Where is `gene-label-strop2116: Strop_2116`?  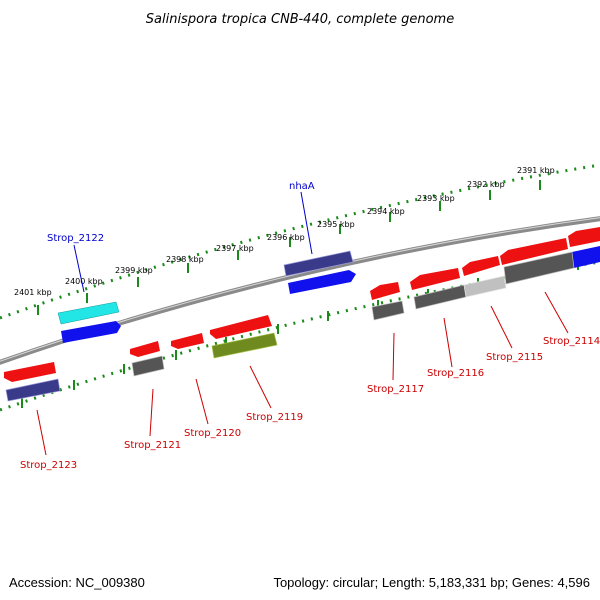 gene-label-strop2116: Strop_2116 is located at coordinates (455, 373).